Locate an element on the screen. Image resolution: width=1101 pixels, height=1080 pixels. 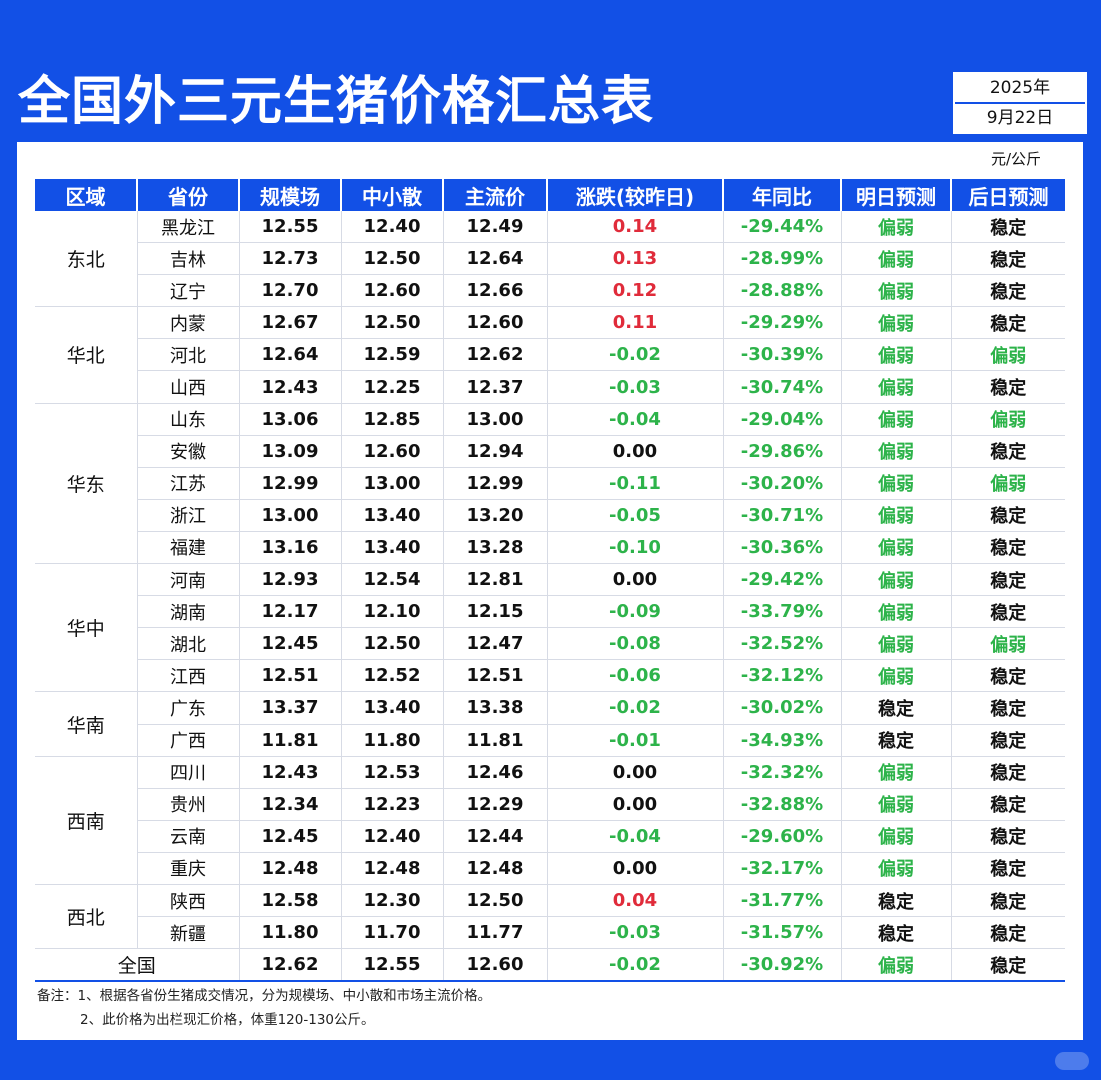
change-value: -0.10 is located at coordinates (634, 548).